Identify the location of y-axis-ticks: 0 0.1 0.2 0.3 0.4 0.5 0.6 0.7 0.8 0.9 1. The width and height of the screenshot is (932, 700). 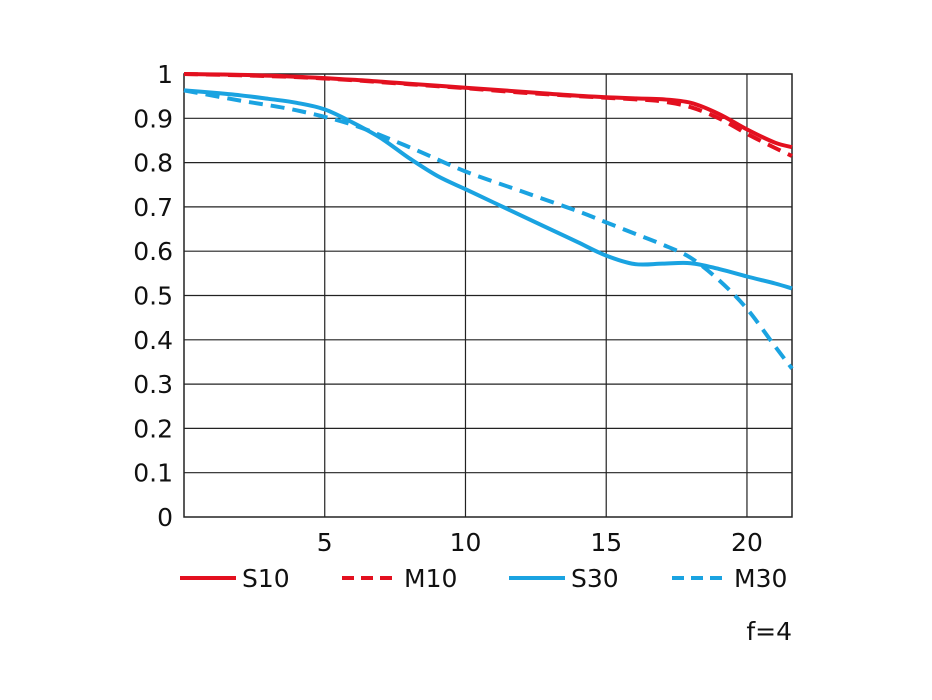
(153, 296).